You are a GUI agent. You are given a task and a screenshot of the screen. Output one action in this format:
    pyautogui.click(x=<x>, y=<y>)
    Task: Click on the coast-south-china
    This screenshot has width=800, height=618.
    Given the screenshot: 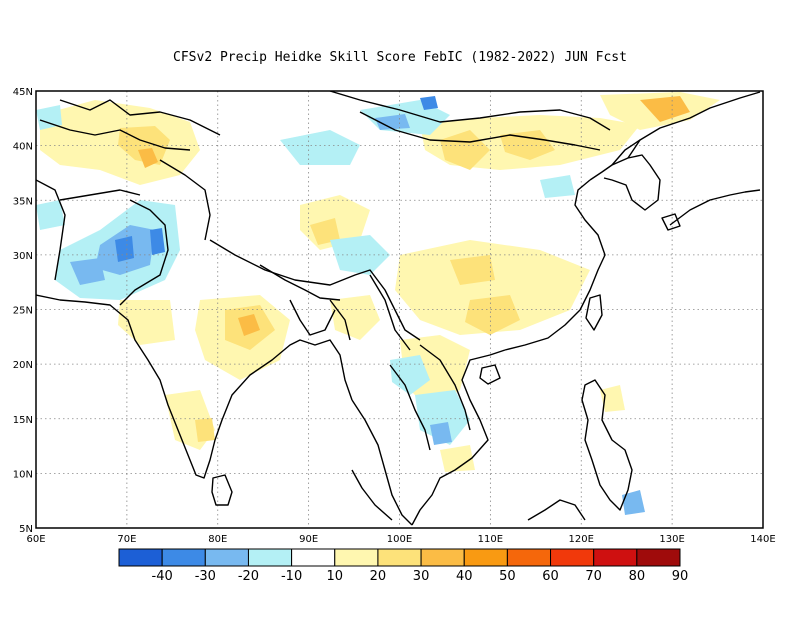 What is the action you would take?
    pyautogui.click(x=555, y=265)
    